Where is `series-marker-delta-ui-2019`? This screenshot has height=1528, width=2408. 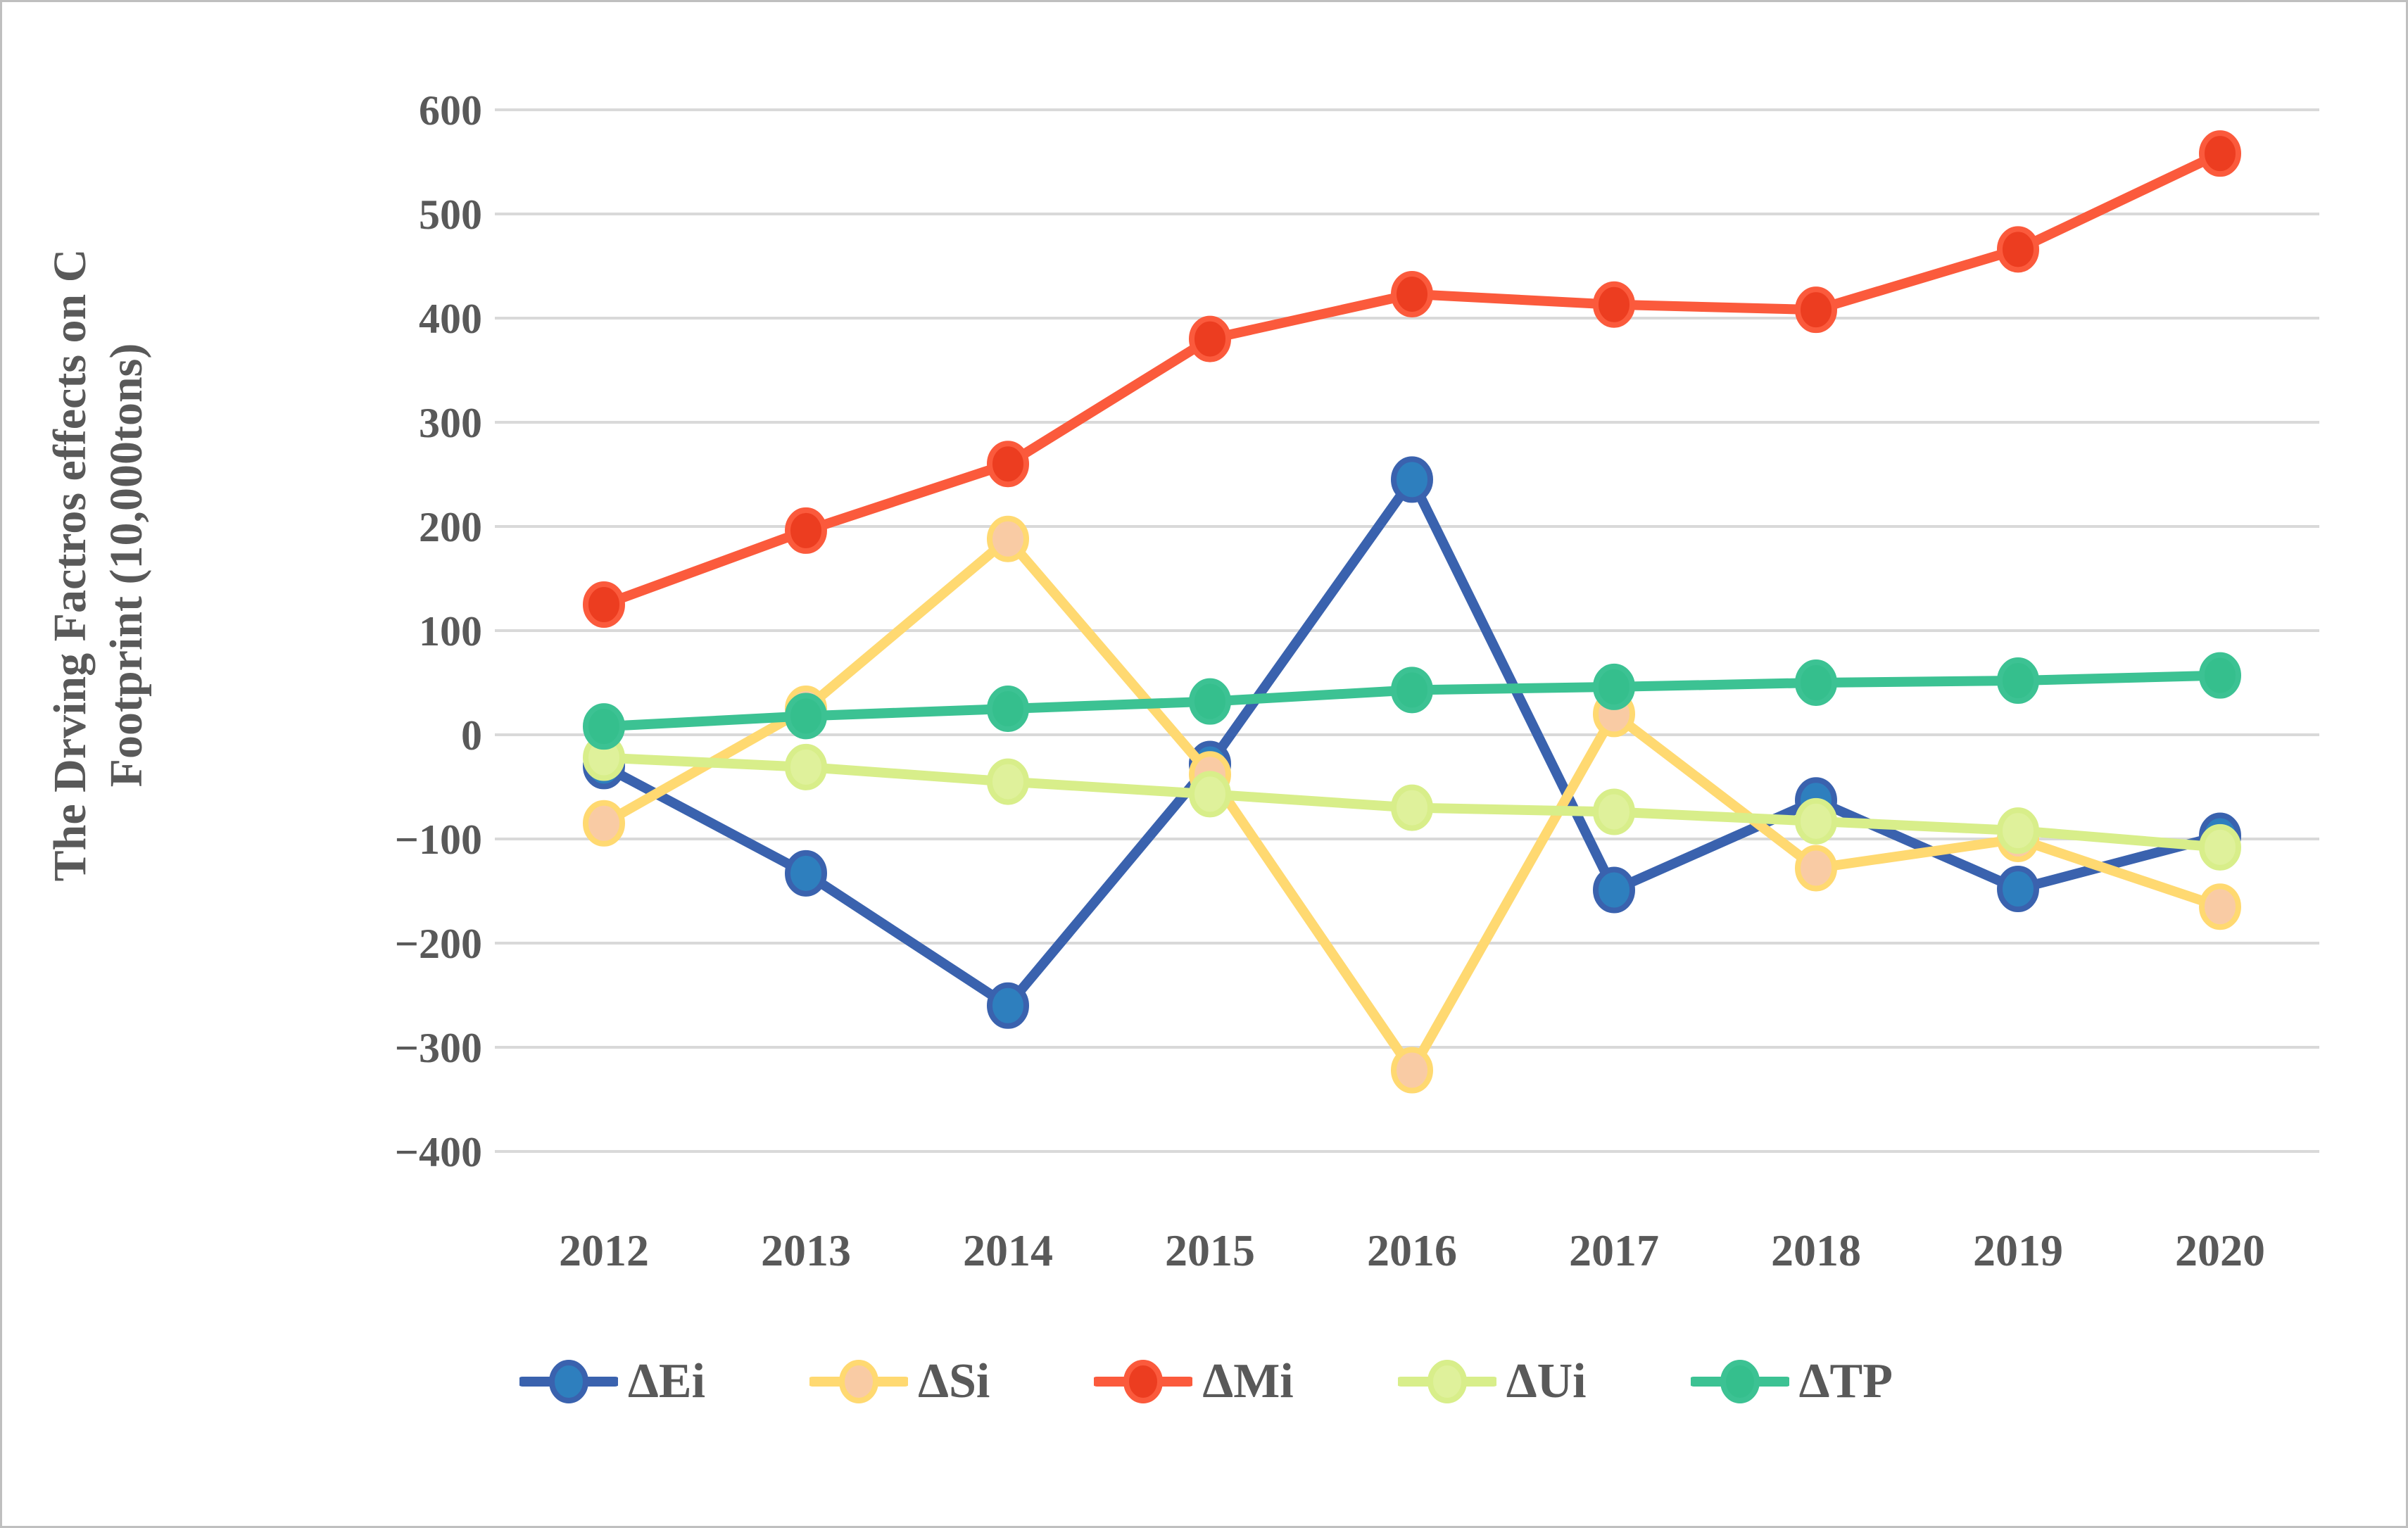 series-marker-delta-ui-2019 is located at coordinates (2018, 830).